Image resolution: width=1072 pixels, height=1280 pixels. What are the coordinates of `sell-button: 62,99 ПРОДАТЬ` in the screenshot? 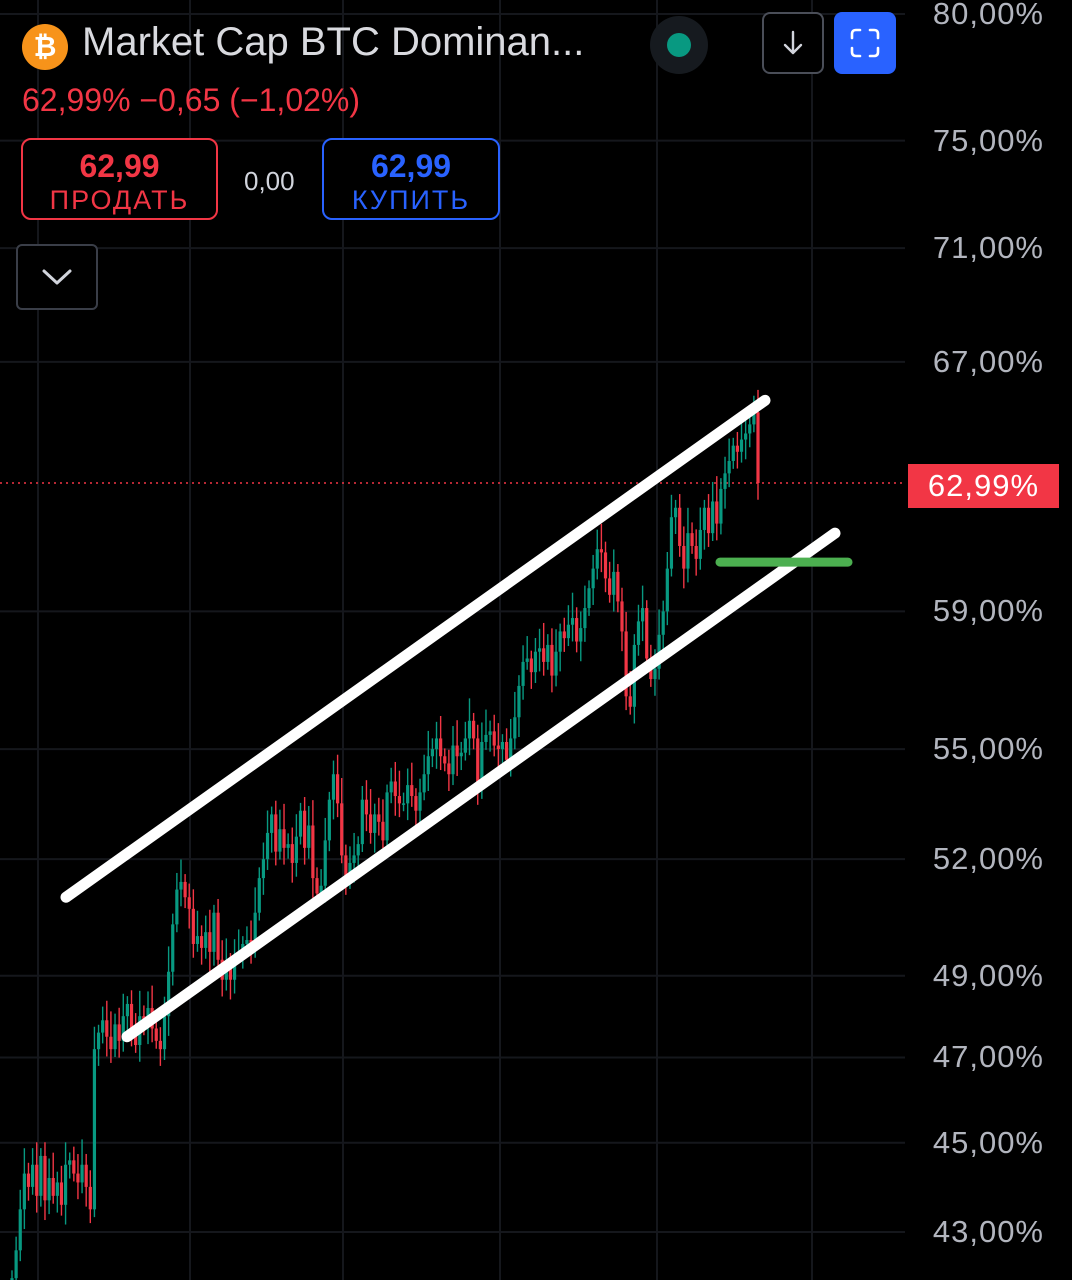 It's located at (119, 179).